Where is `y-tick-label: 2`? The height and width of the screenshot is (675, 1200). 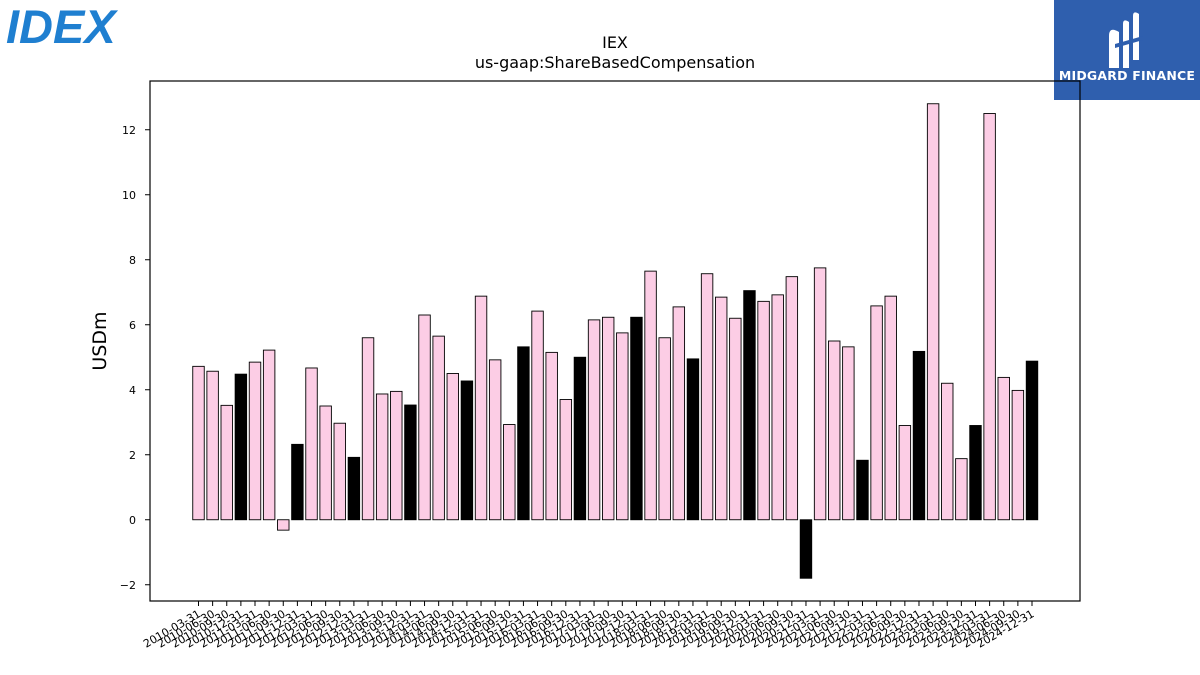
y-tick-label: 2 is located at coordinates (132, 455).